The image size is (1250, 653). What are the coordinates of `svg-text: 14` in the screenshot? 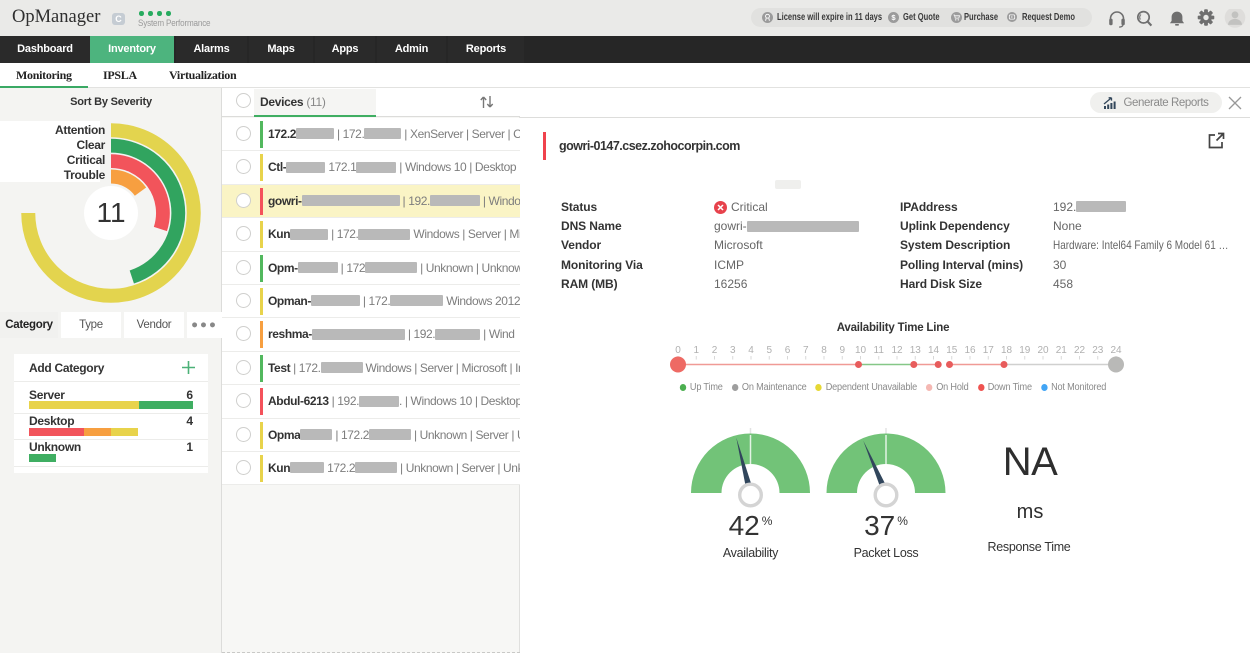 It's located at (934, 350).